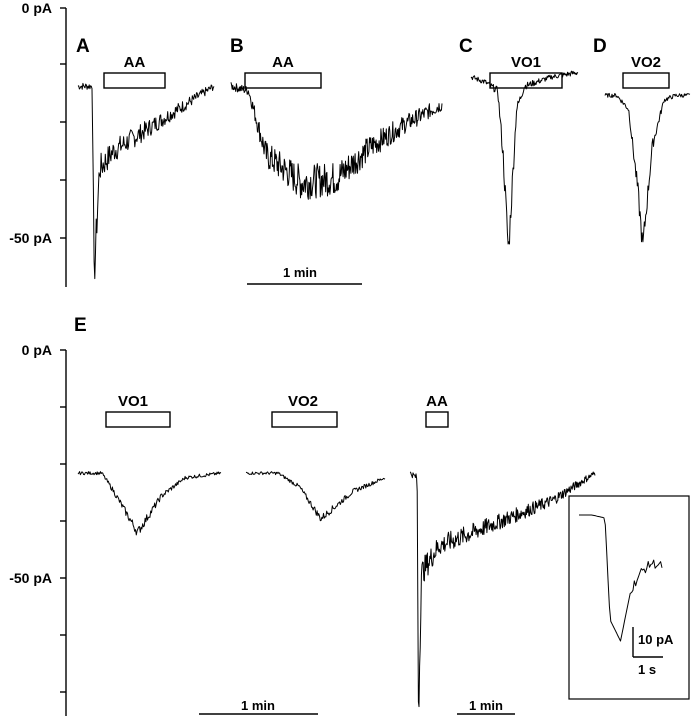 Image resolution: width=694 pixels, height=720 pixels. I want to click on panel-e-vo1-drug-label: VO1, so click(133, 401).